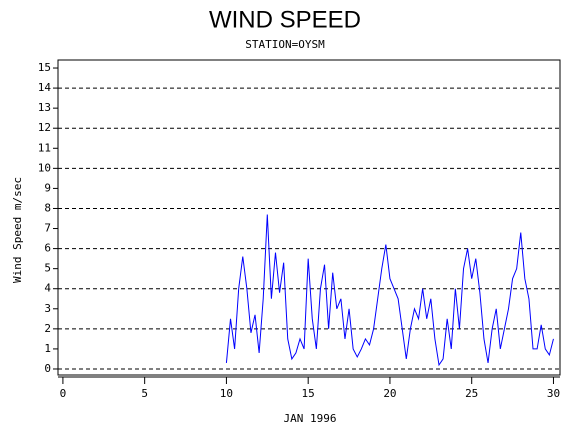 The width and height of the screenshot is (570, 430). Describe the element at coordinates (389, 393) in the screenshot. I see `x-tick-label: 20` at that location.